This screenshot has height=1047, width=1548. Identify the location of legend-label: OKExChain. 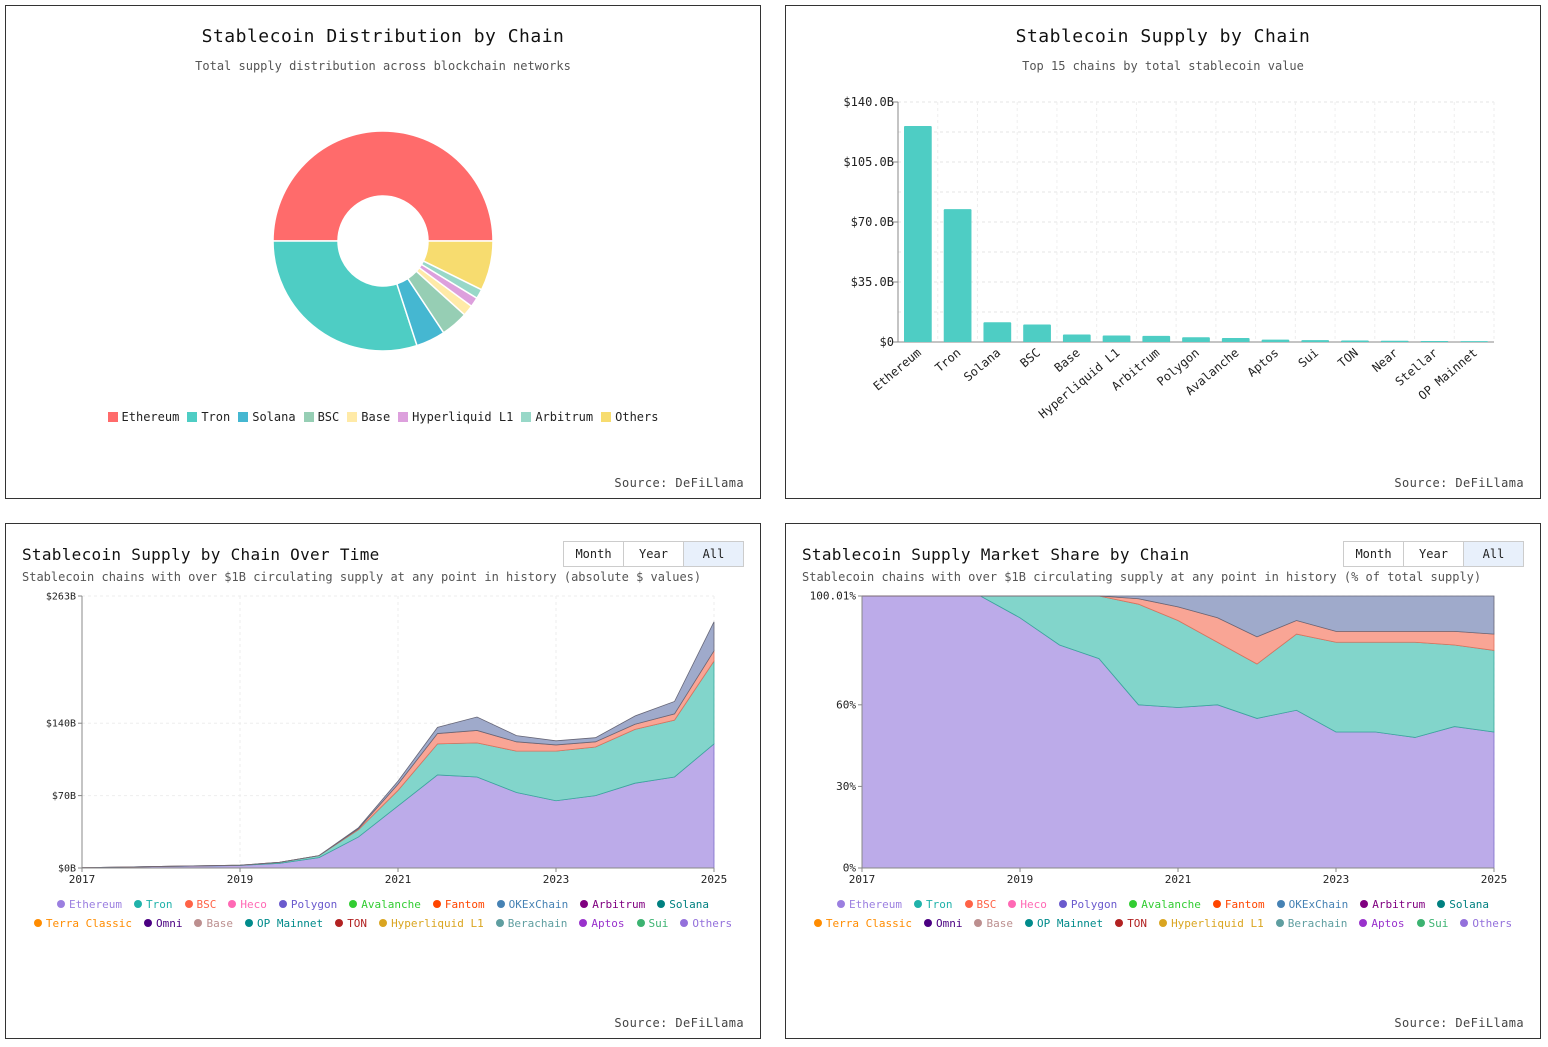
(538, 904).